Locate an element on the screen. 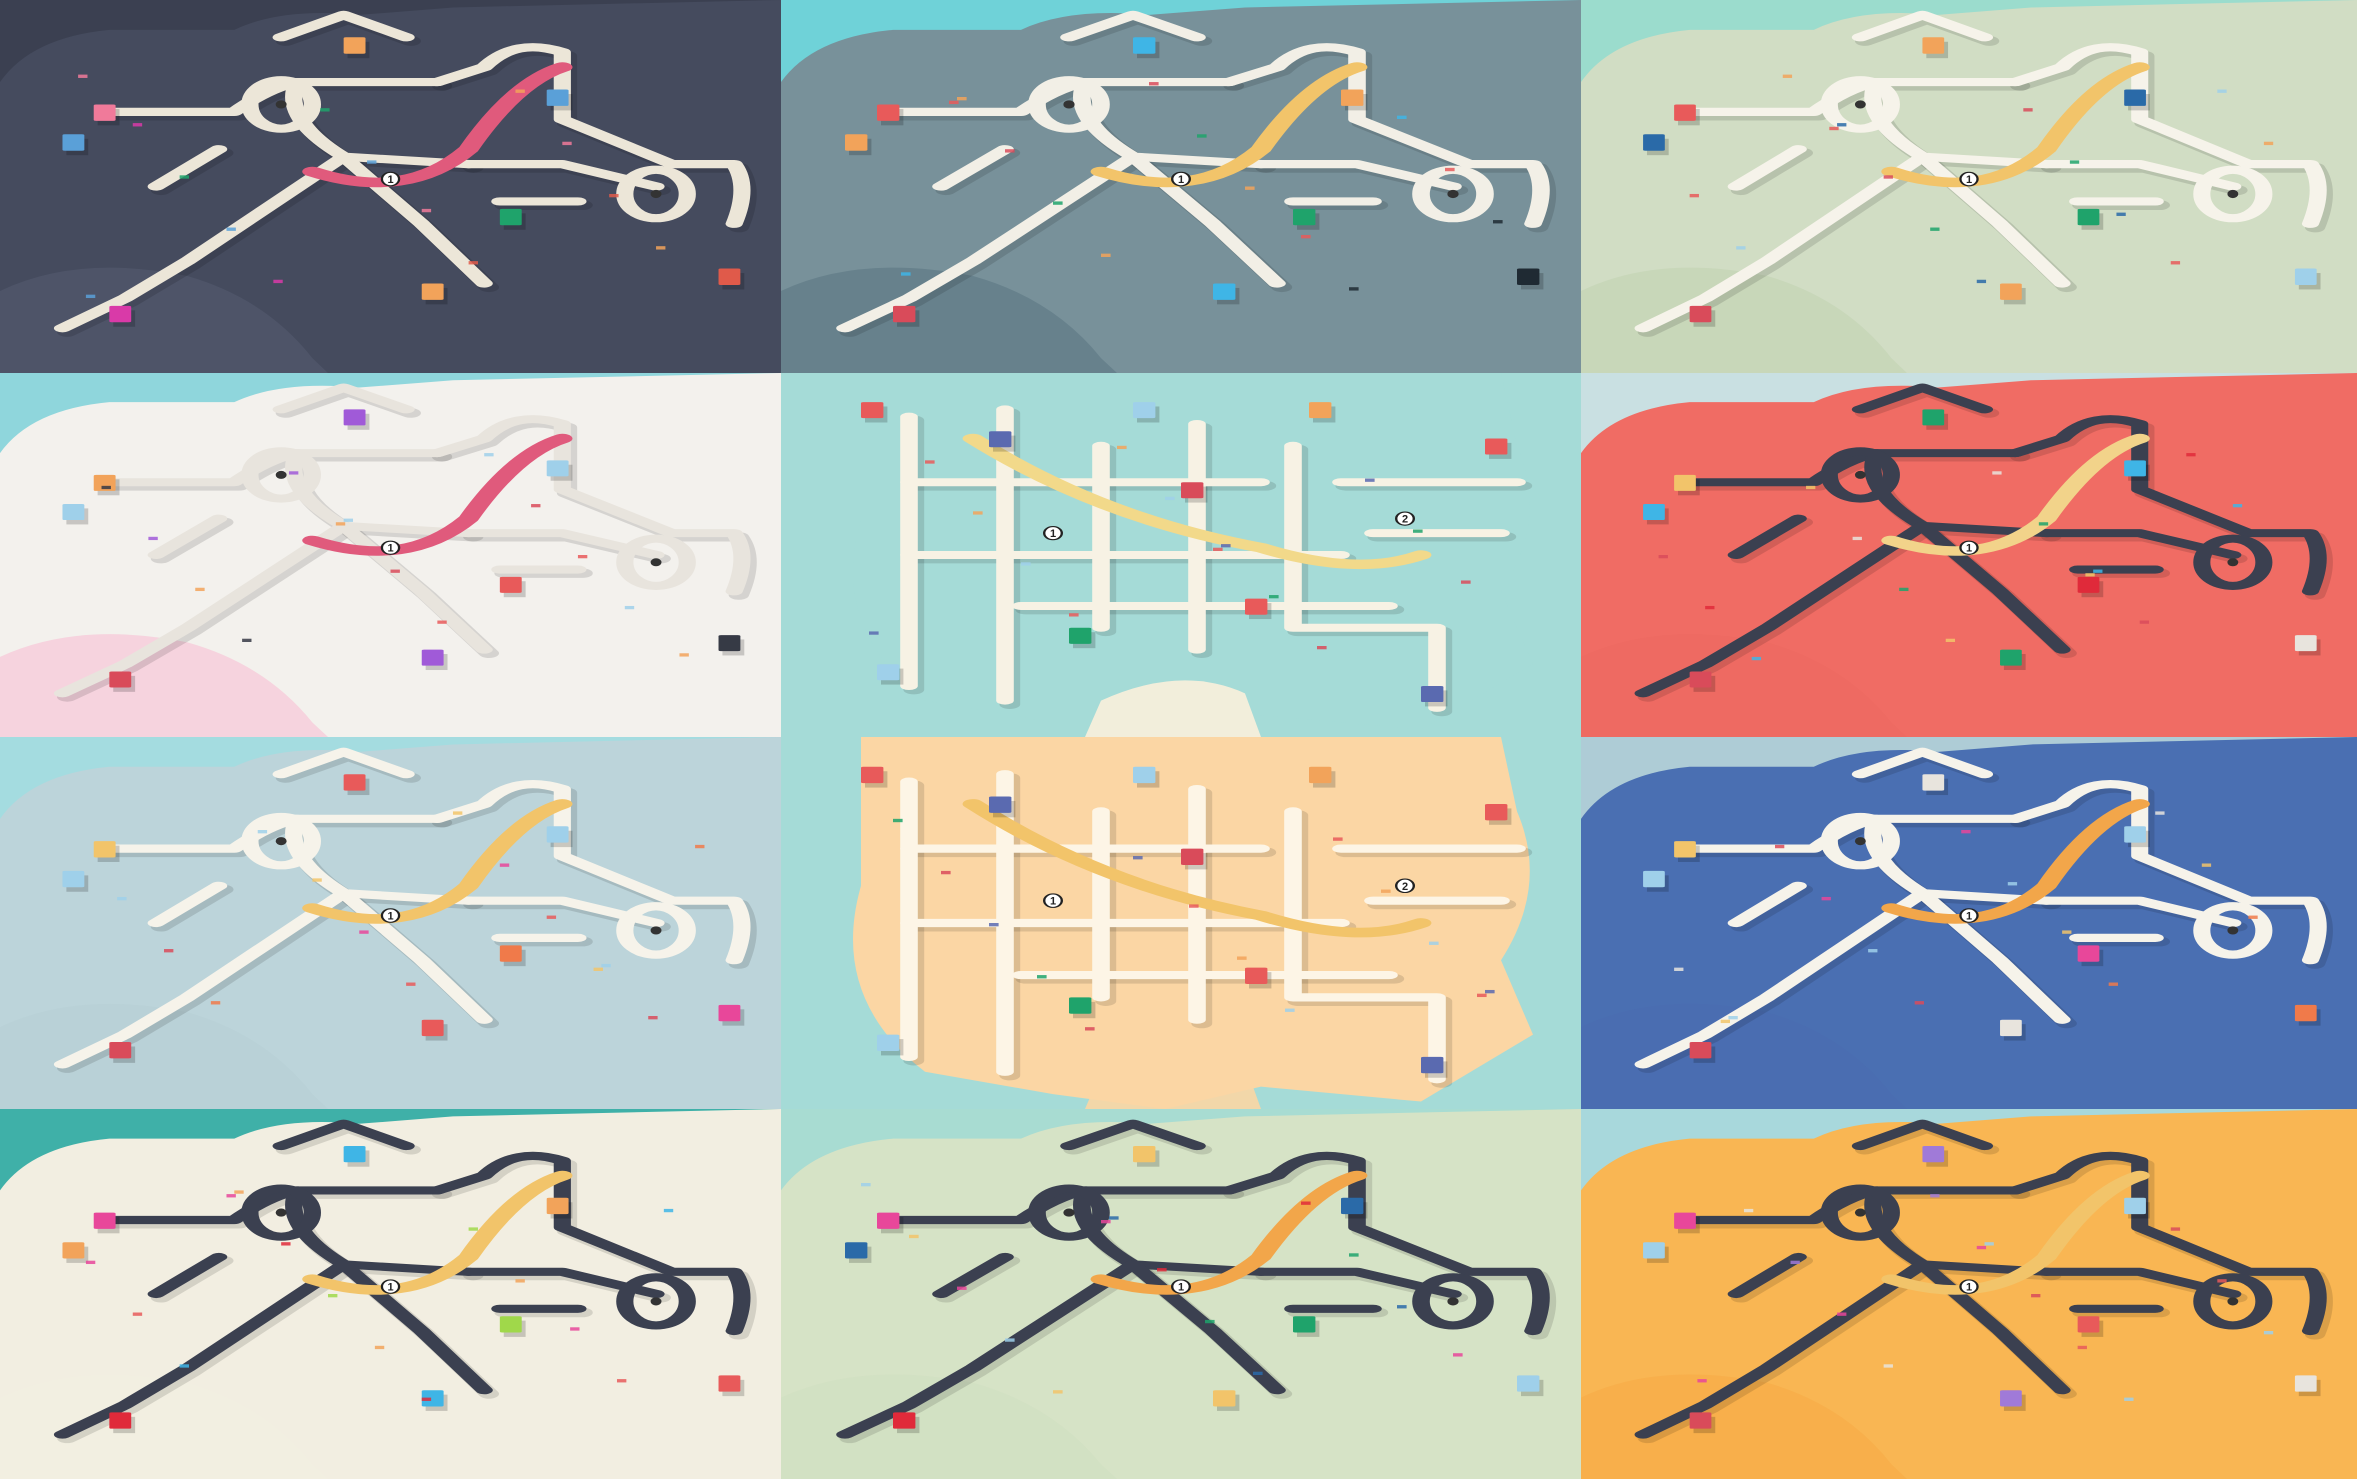 Image resolution: width=2357 pixels, height=1479 pixels. bridge-marker-number: 2 is located at coordinates (1405, 520).